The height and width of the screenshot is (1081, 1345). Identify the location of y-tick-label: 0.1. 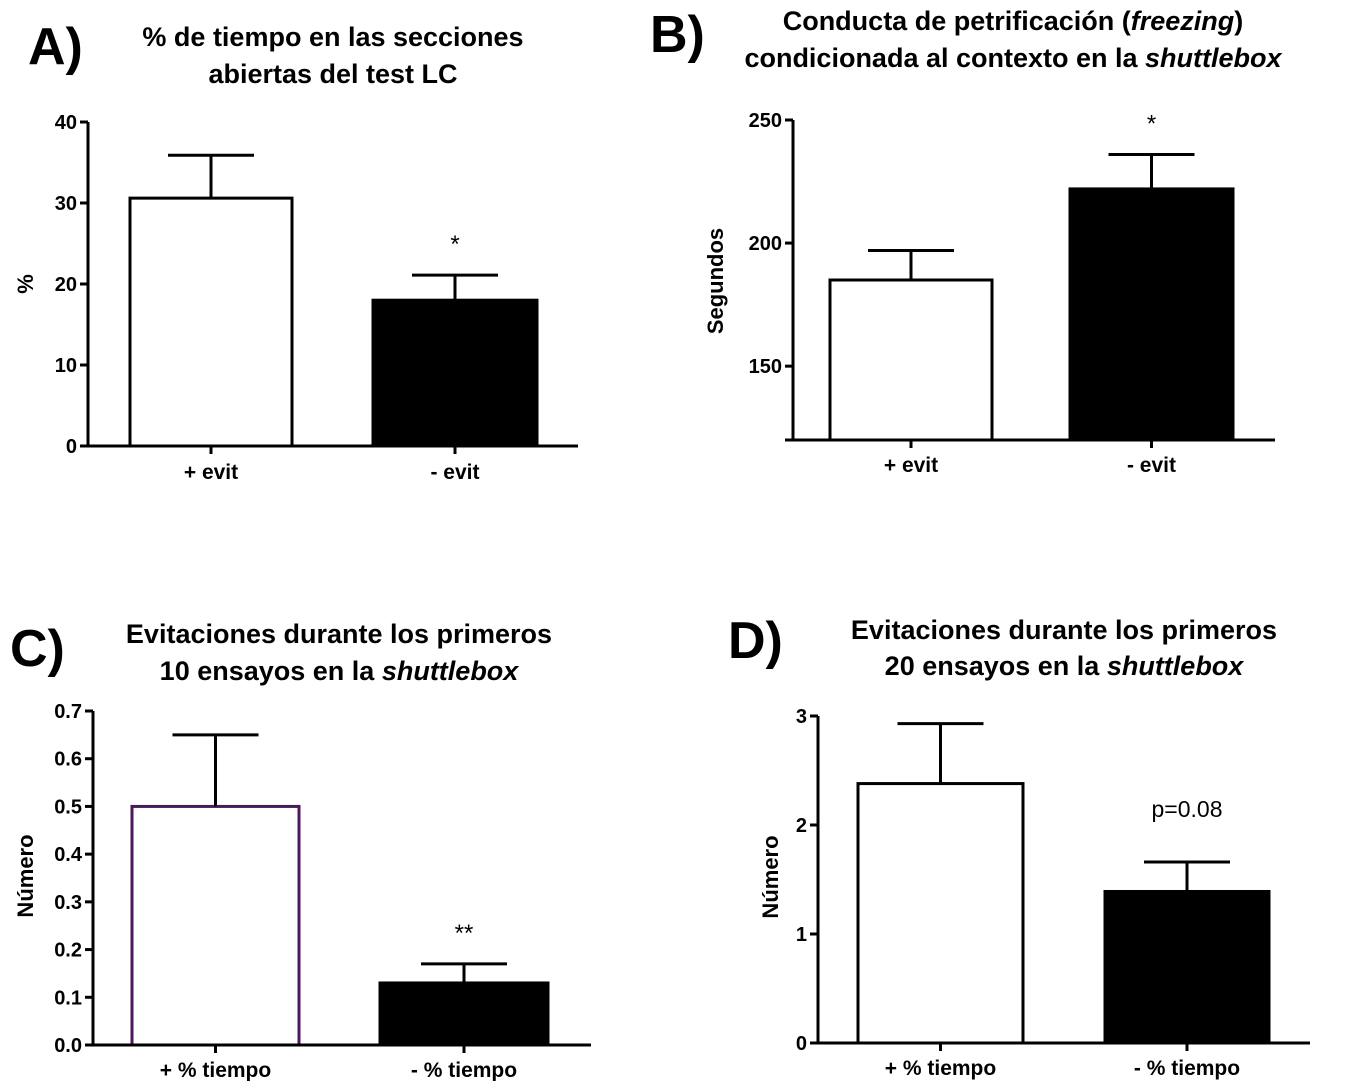
(68, 998).